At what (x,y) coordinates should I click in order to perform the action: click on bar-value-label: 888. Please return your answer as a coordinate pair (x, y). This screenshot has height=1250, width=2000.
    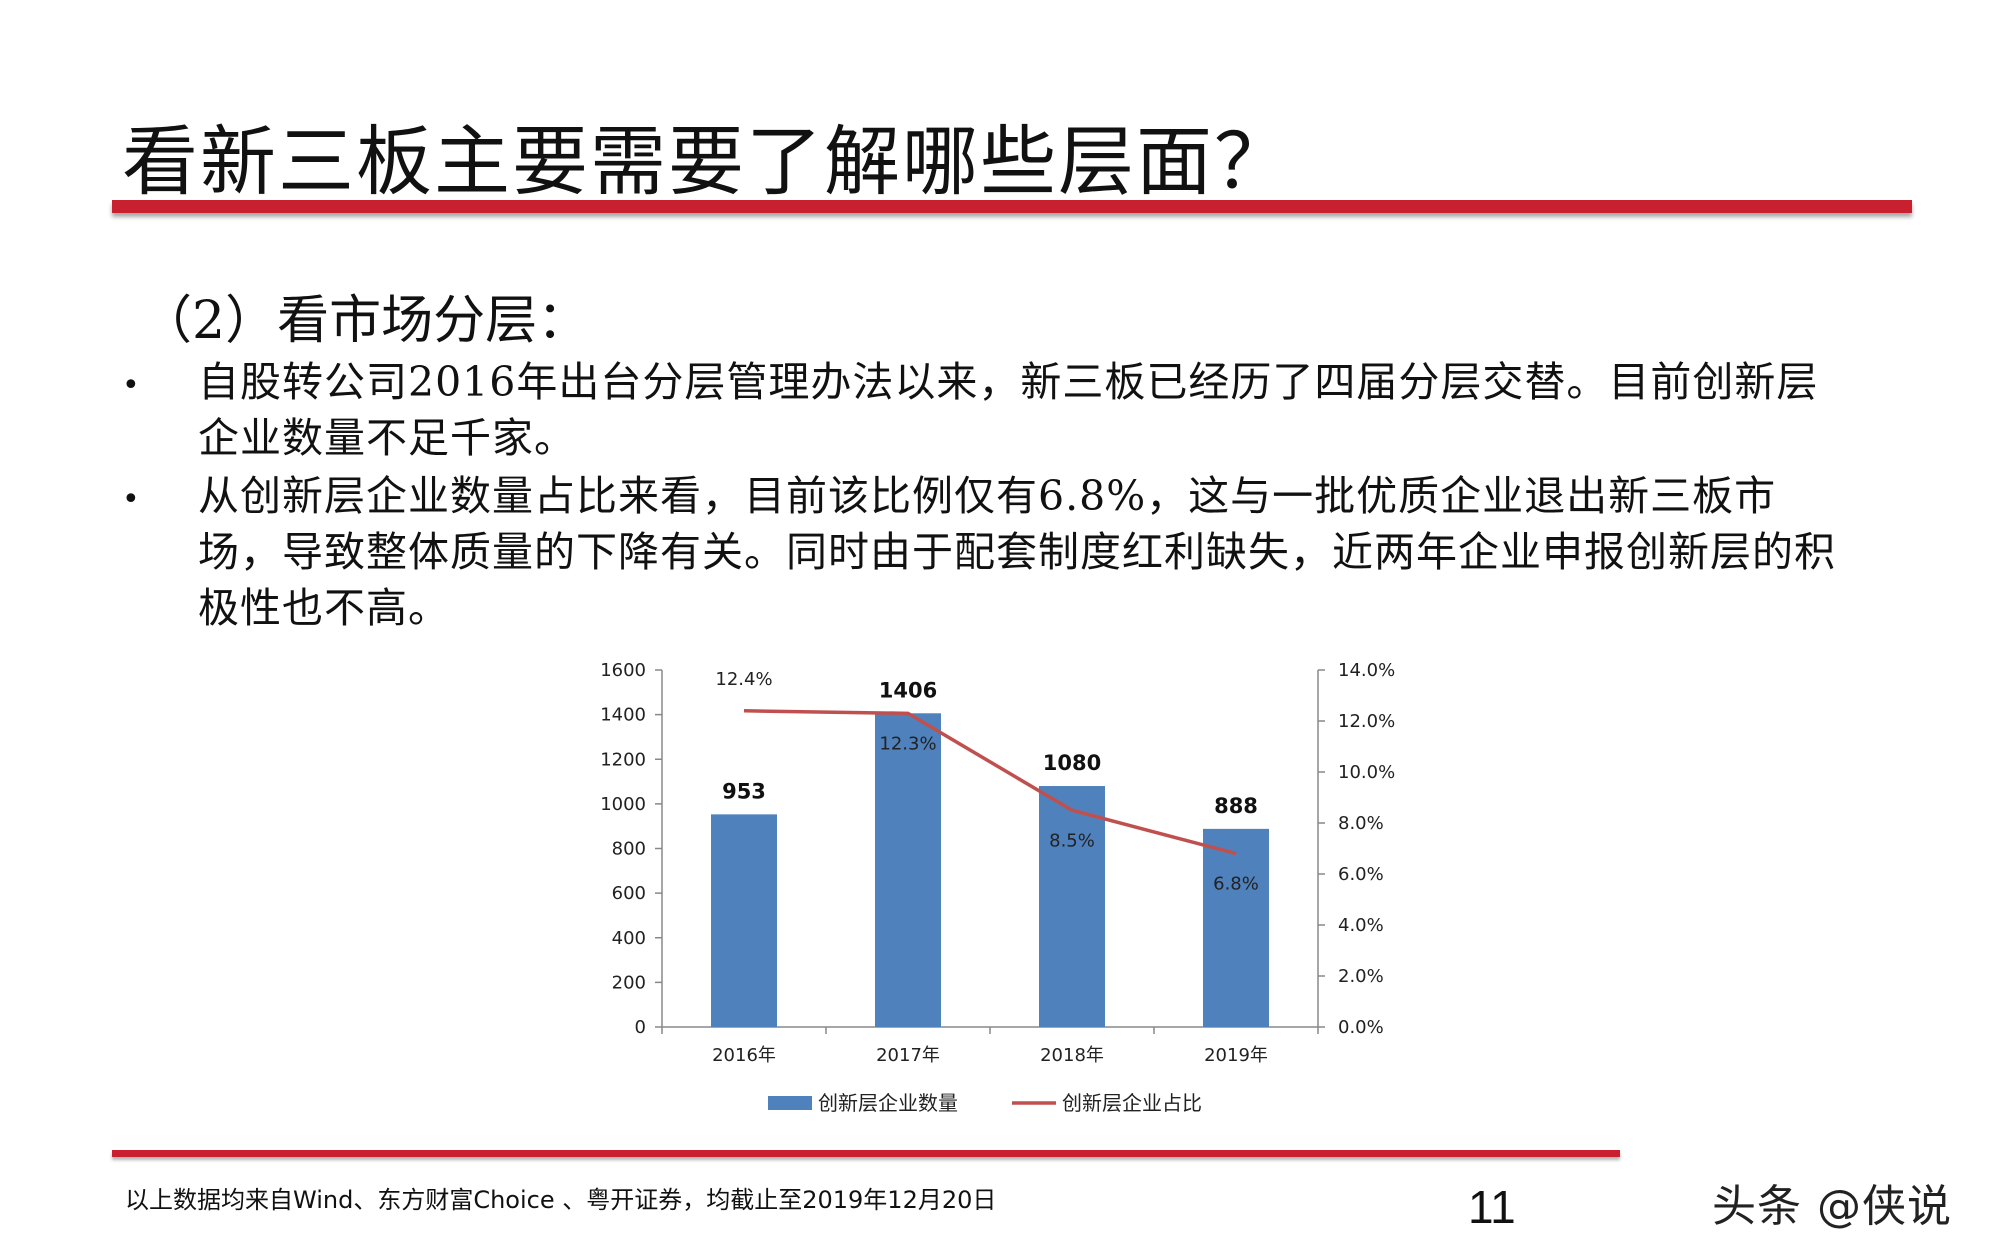
    Looking at the image, I should click on (1236, 806).